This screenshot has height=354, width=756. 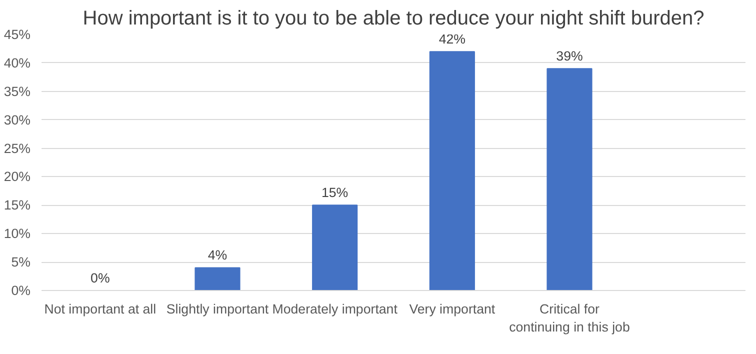 I want to click on x-tick-label: Very important, so click(x=452, y=309).